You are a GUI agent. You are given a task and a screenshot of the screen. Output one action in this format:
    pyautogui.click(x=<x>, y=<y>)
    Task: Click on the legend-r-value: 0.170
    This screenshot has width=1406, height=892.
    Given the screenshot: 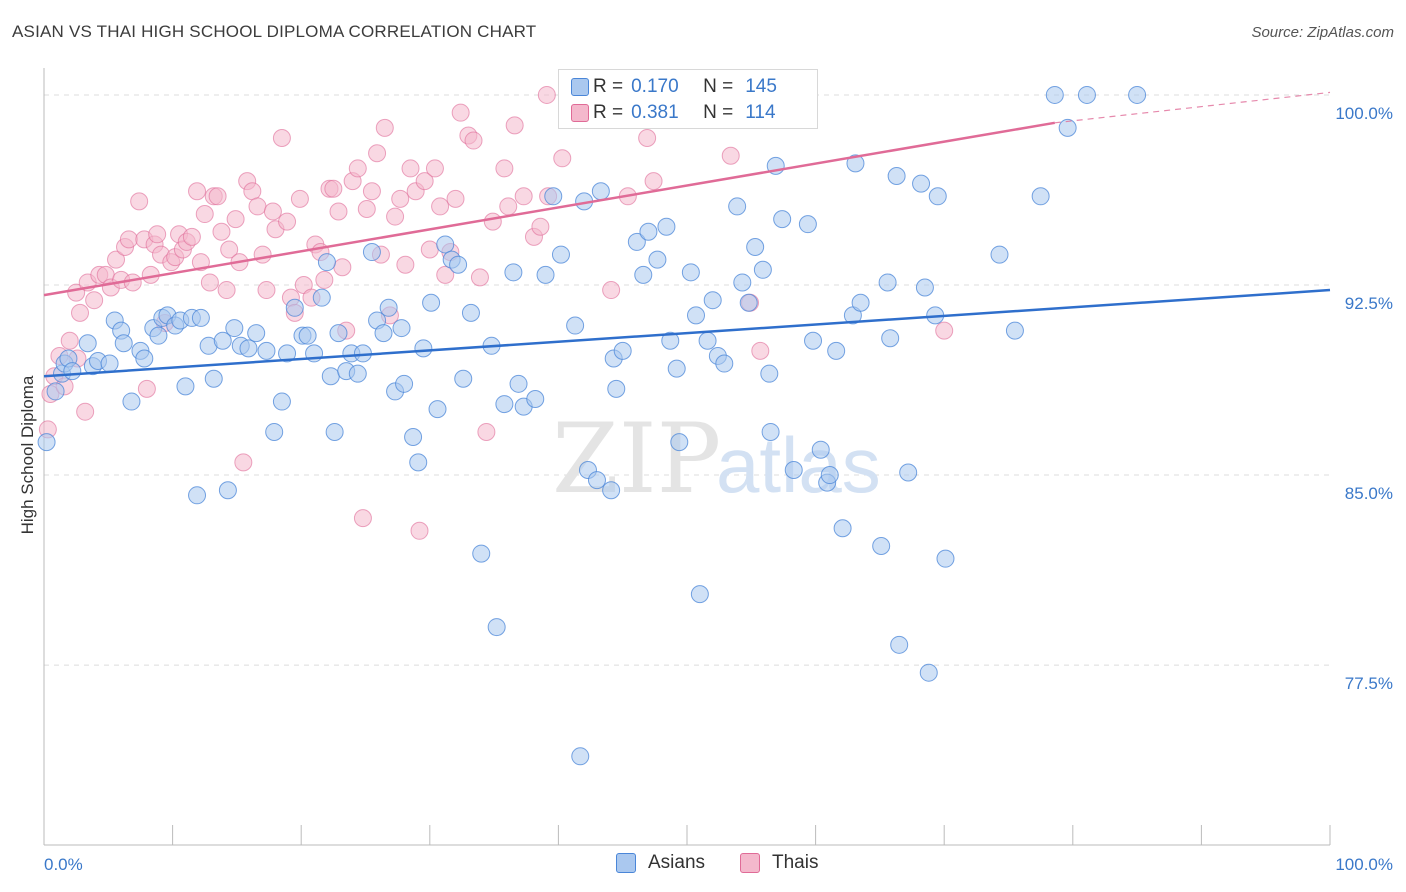 What is the action you would take?
    pyautogui.click(x=655, y=86)
    